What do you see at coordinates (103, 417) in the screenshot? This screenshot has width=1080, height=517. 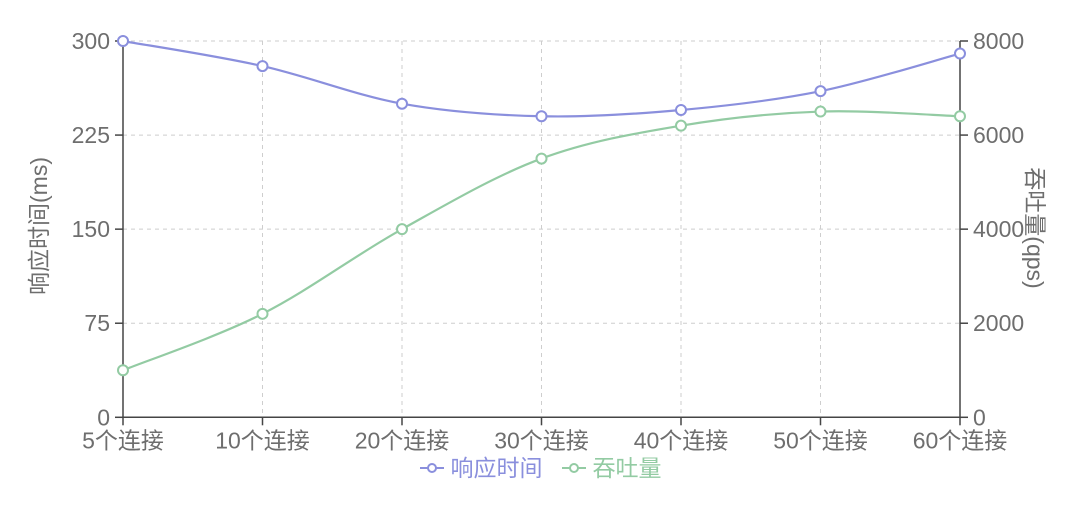 I see `left-axis-tick-label: 0` at bounding box center [103, 417].